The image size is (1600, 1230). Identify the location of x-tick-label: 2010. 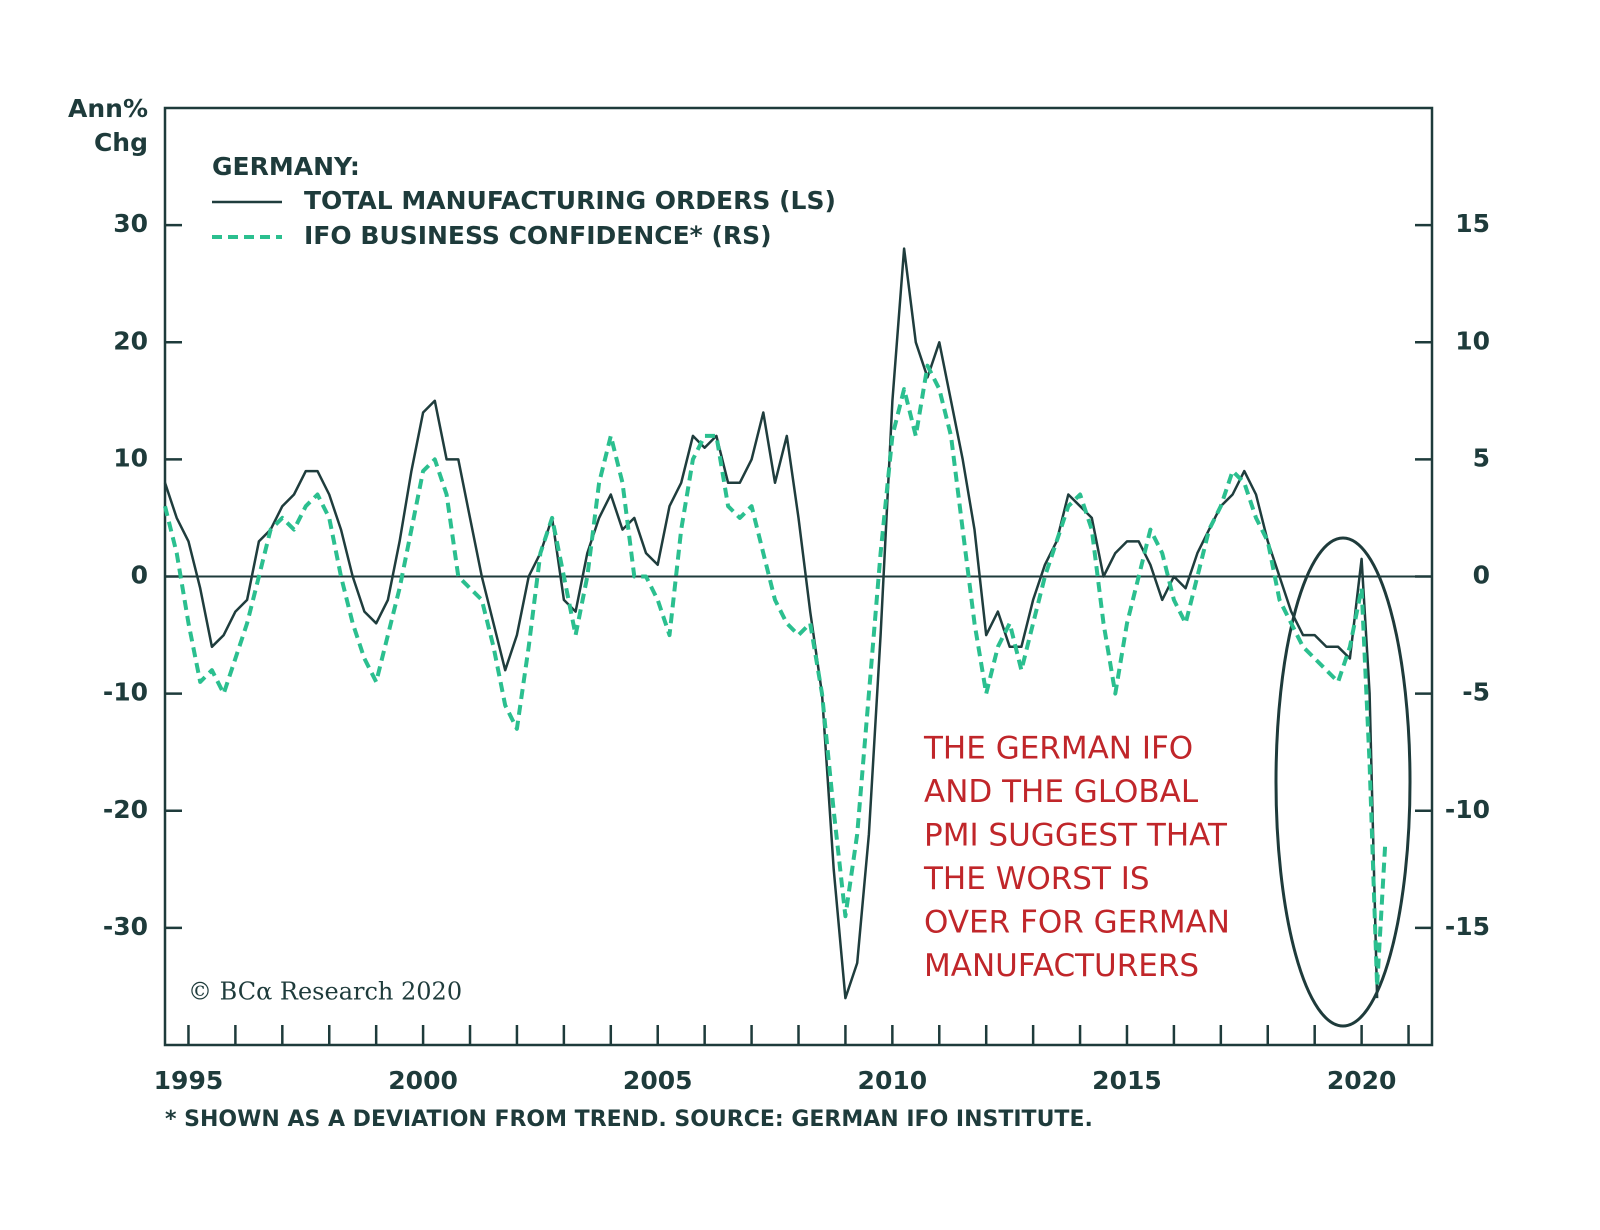
(893, 1080).